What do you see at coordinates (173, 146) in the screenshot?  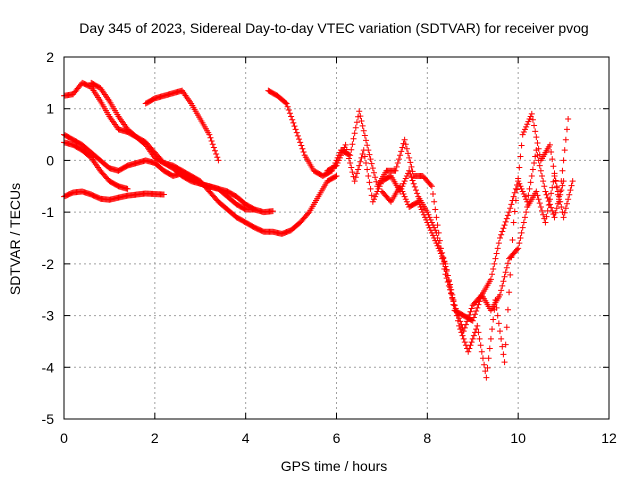 I see `series-arc-e` at bounding box center [173, 146].